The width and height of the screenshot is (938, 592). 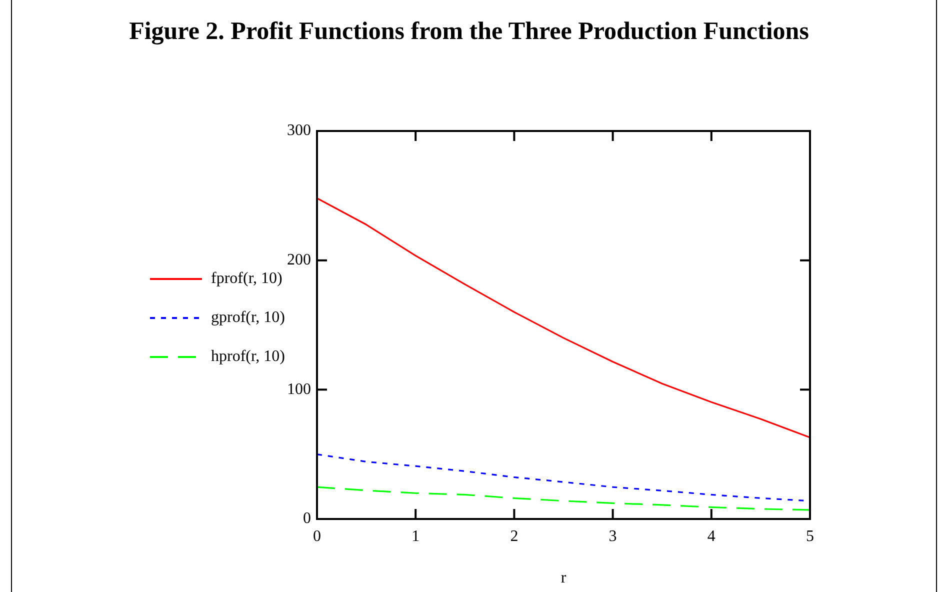 What do you see at coordinates (246, 278) in the screenshot?
I see `legend-label: fprof(r, 10)` at bounding box center [246, 278].